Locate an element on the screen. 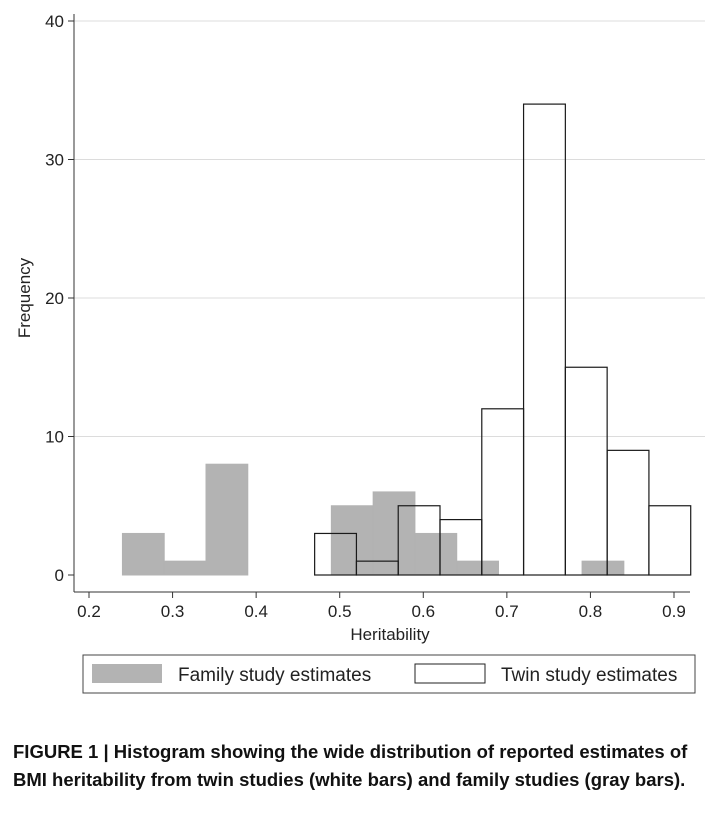 The height and width of the screenshot is (827, 712). y-tick-label: 20 is located at coordinates (54, 298).